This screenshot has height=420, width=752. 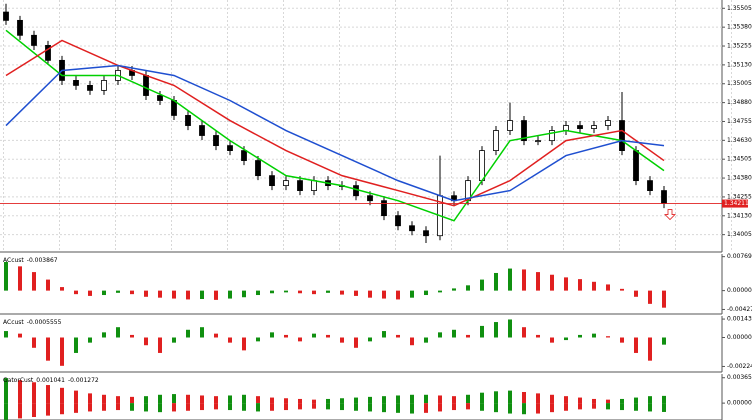 I want to click on y-tick-label: 0.000000, so click(x=739, y=290).